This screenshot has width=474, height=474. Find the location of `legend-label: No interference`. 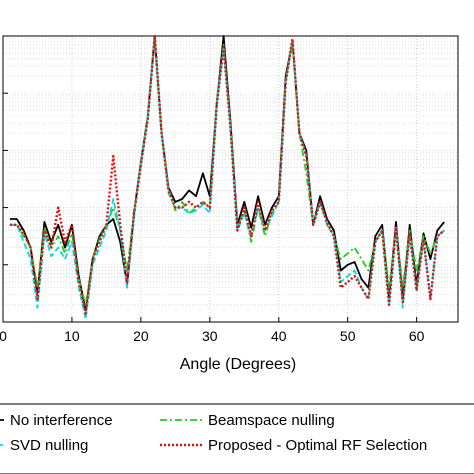

legend-label: No interference is located at coordinates (61, 420).